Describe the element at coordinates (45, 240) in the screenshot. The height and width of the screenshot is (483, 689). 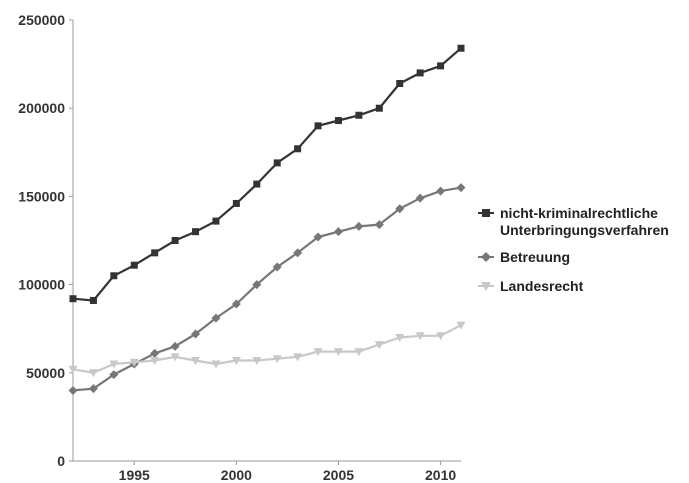
I see `y-axis-ticks: 0 50000 100000 150000 200000 250000` at that location.